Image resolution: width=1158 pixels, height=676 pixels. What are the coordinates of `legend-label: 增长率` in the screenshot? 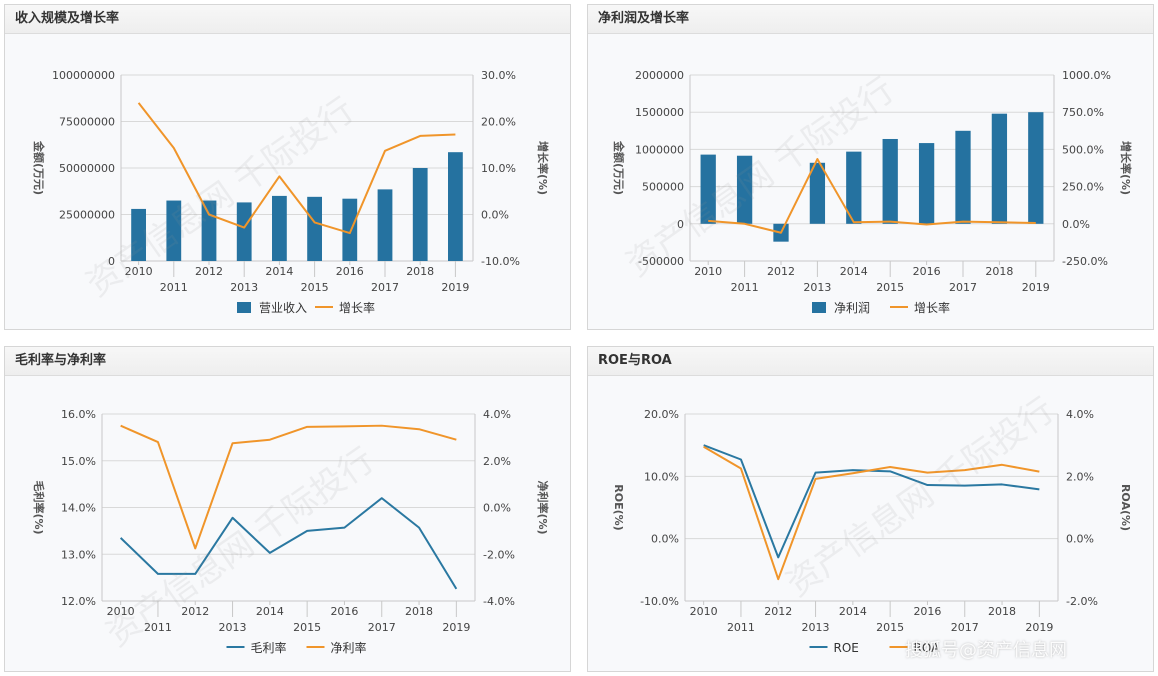 It's located at (357, 307).